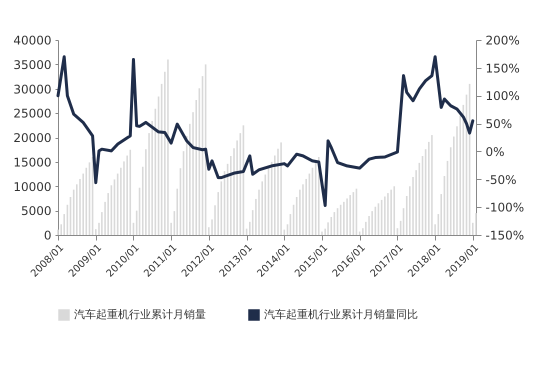 The image size is (550, 377). I want to click on y-tick-label: 20000, so click(32, 138).